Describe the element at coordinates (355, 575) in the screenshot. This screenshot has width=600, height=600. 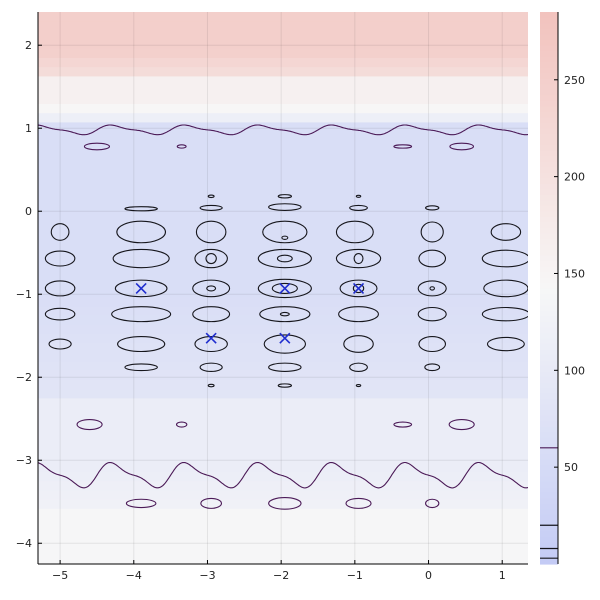
I see `x-tick-label: −1` at that location.